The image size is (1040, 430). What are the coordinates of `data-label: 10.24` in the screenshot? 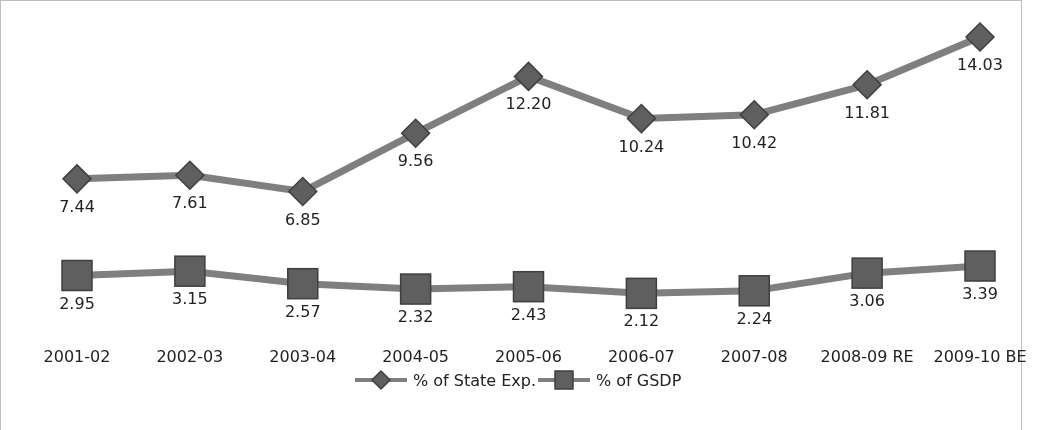 It's located at (641, 146).